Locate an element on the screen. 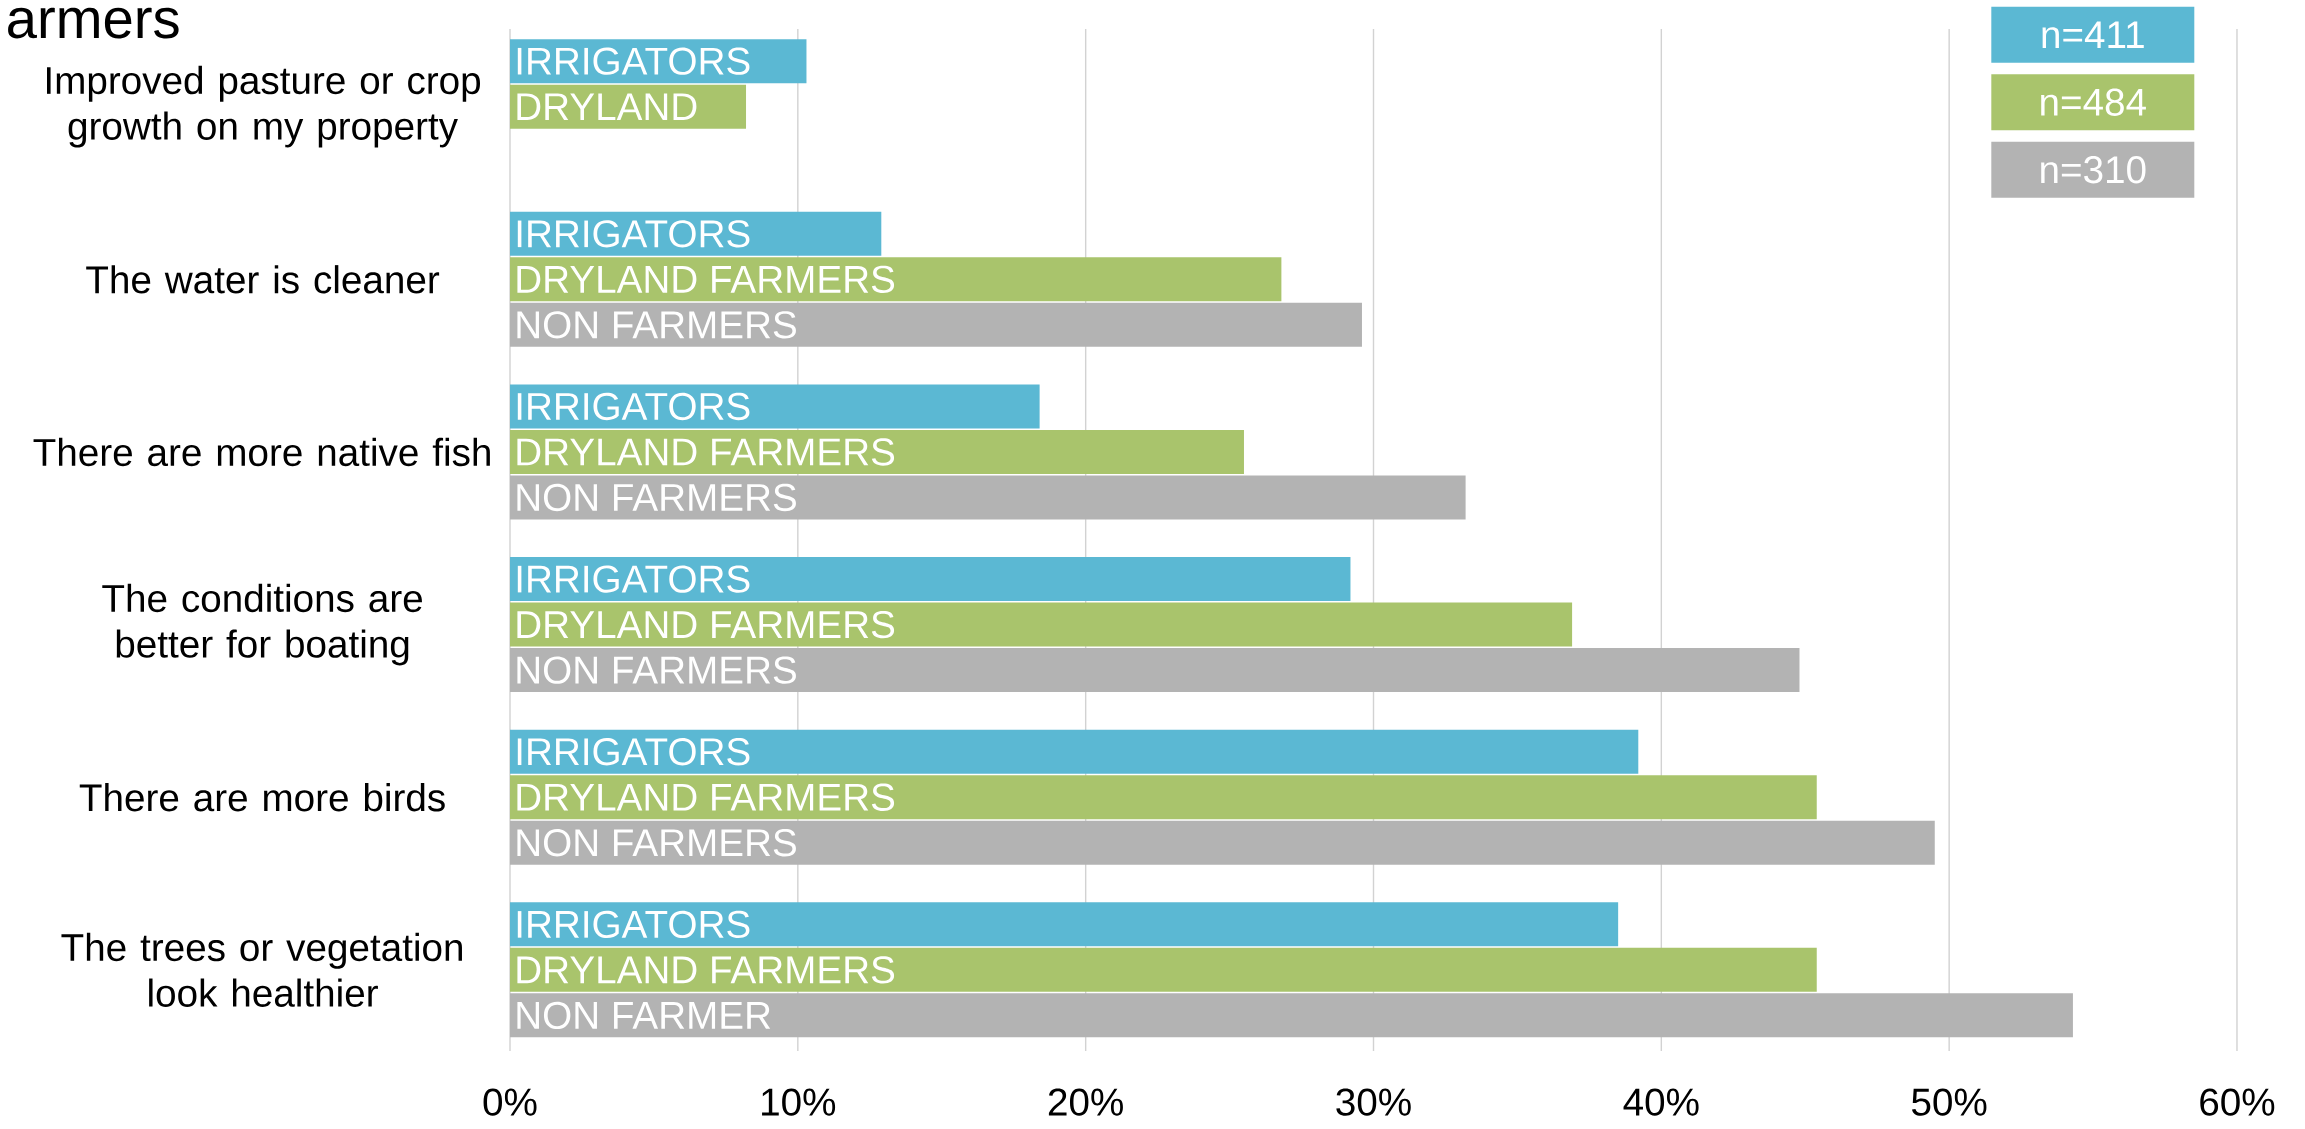 The height and width of the screenshot is (1129, 2305). text: n=310 is located at coordinates (2093, 170).